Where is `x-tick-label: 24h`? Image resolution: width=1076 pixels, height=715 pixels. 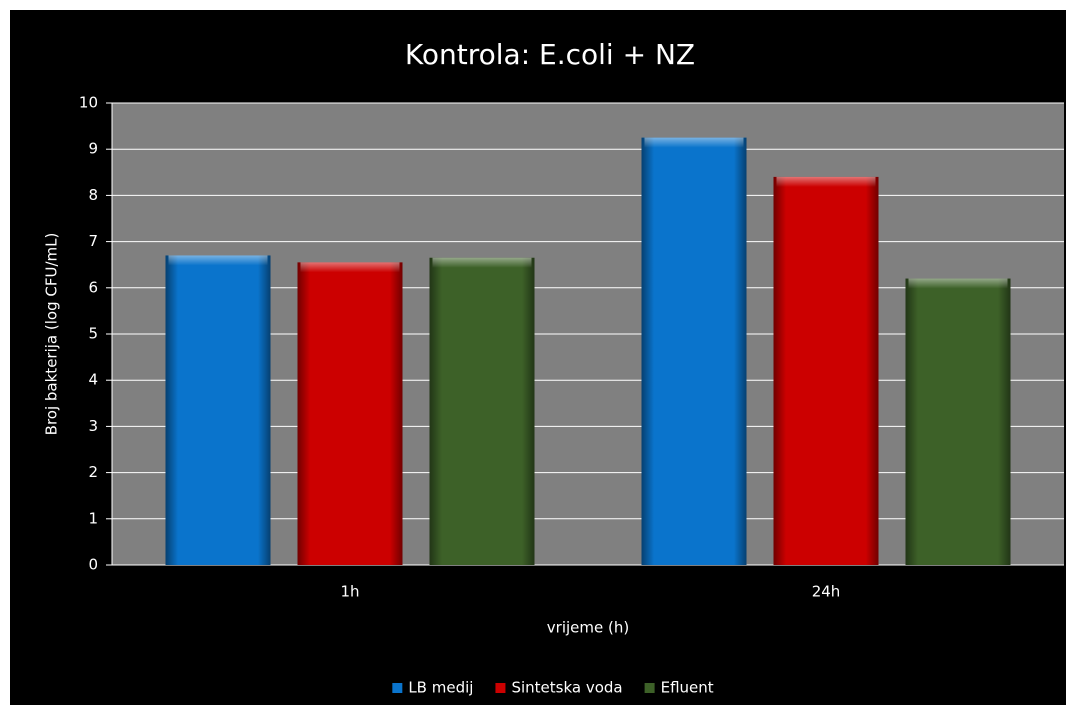 x-tick-label: 24h is located at coordinates (826, 592).